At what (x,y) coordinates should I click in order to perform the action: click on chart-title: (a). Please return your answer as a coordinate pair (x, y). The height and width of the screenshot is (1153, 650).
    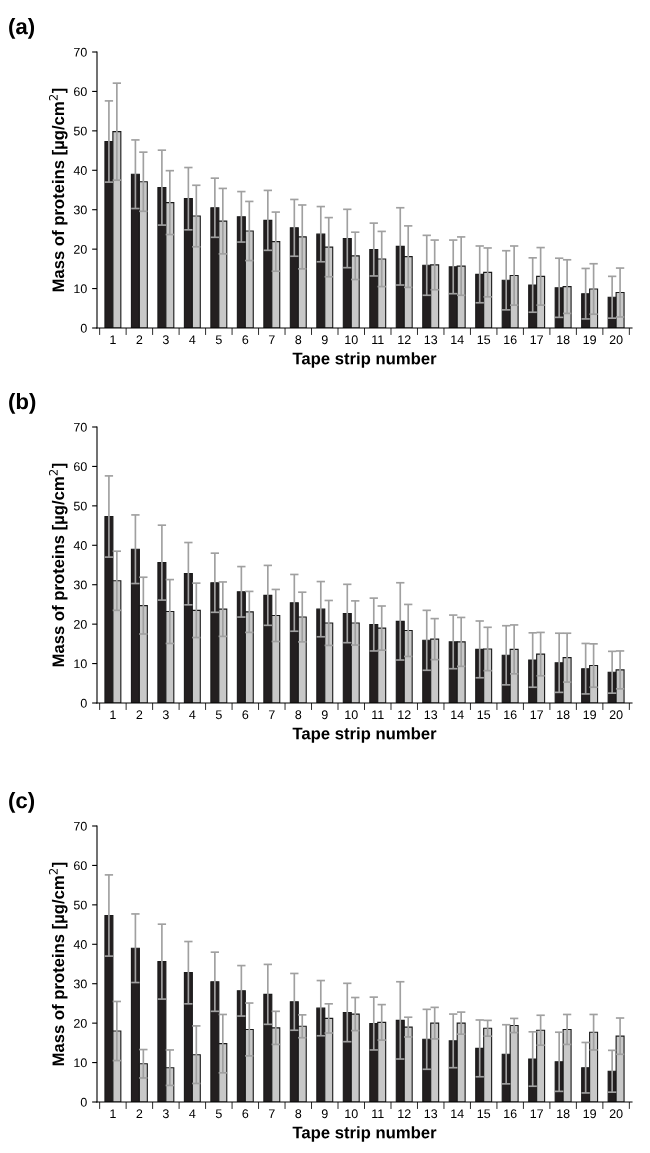
    Looking at the image, I should click on (22, 28).